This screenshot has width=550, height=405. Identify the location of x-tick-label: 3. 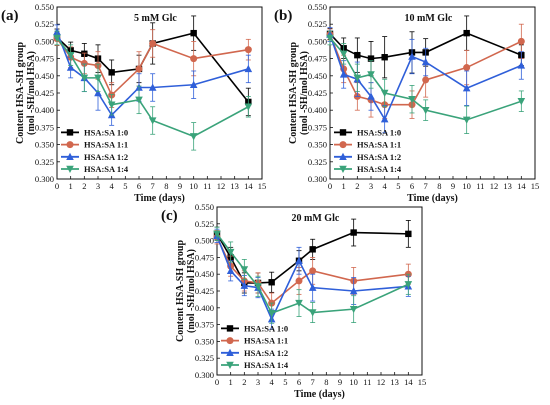
(258, 382).